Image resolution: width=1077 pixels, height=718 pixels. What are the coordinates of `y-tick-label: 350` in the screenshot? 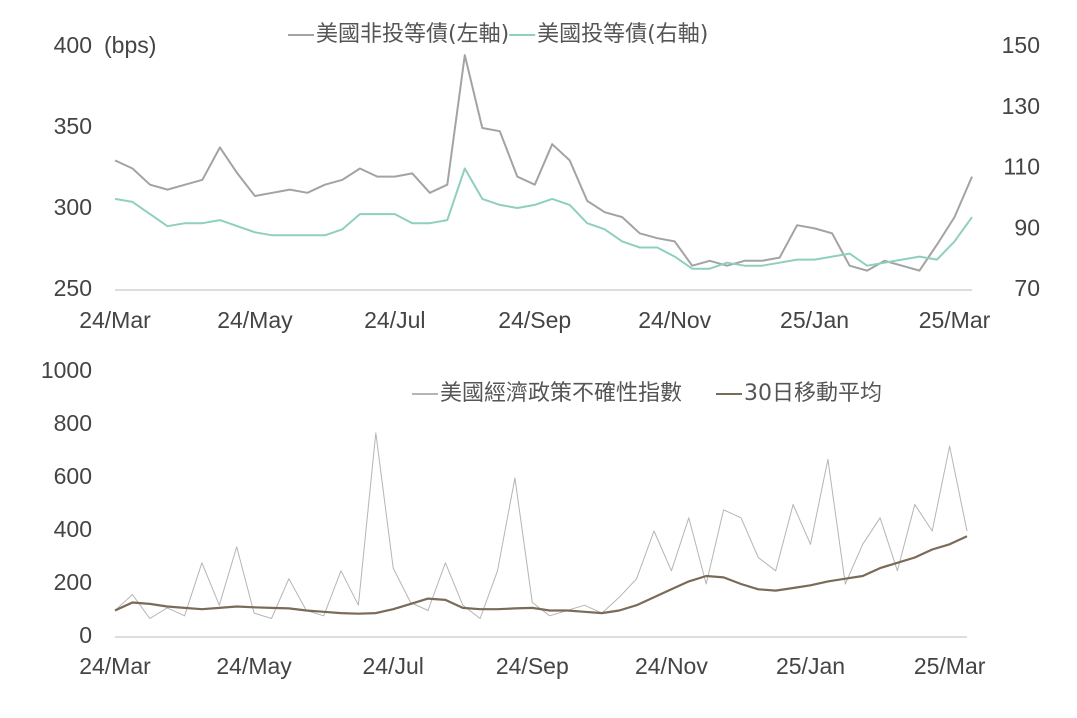 It's located at (73, 126).